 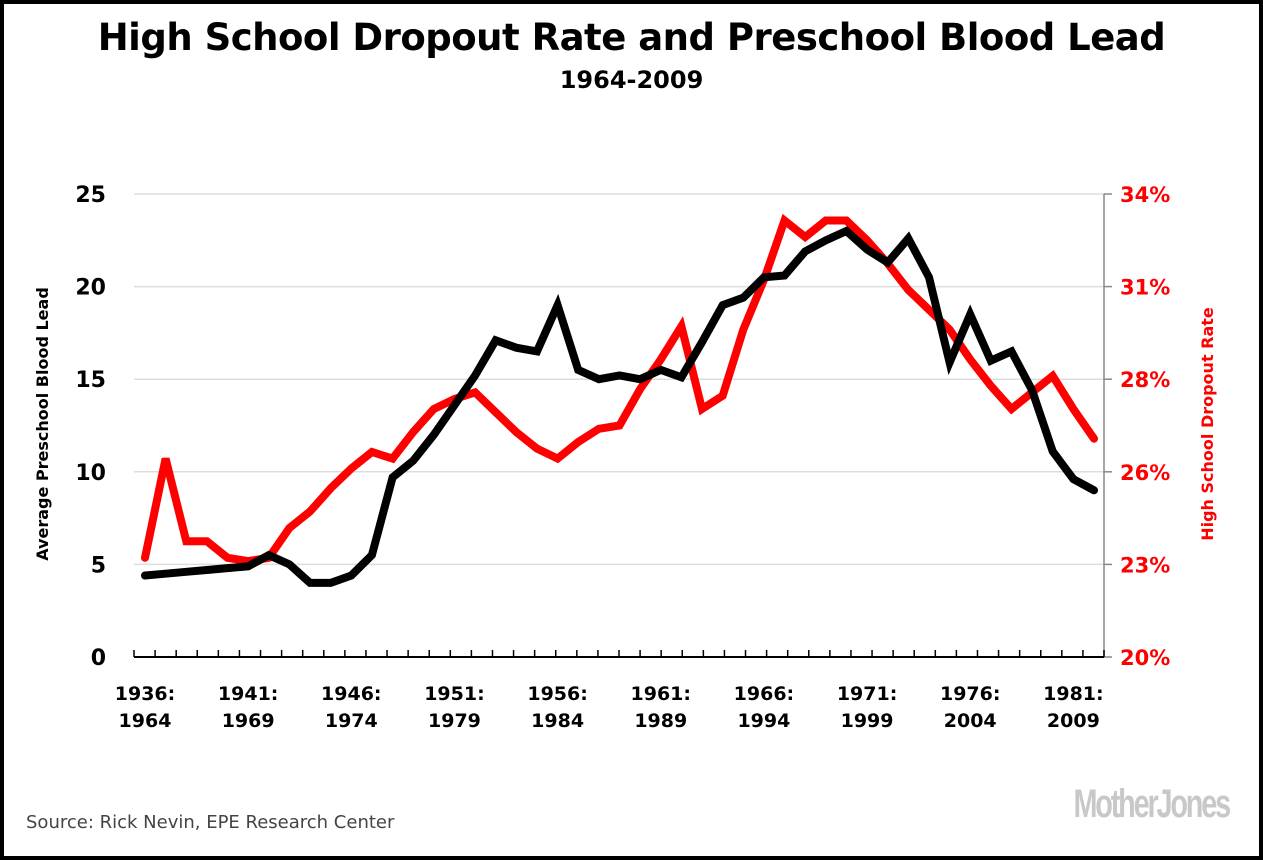 I want to click on right-axis-ticks: 20% 23% 26% 28% 31% 34%, so click(x=1145, y=426).